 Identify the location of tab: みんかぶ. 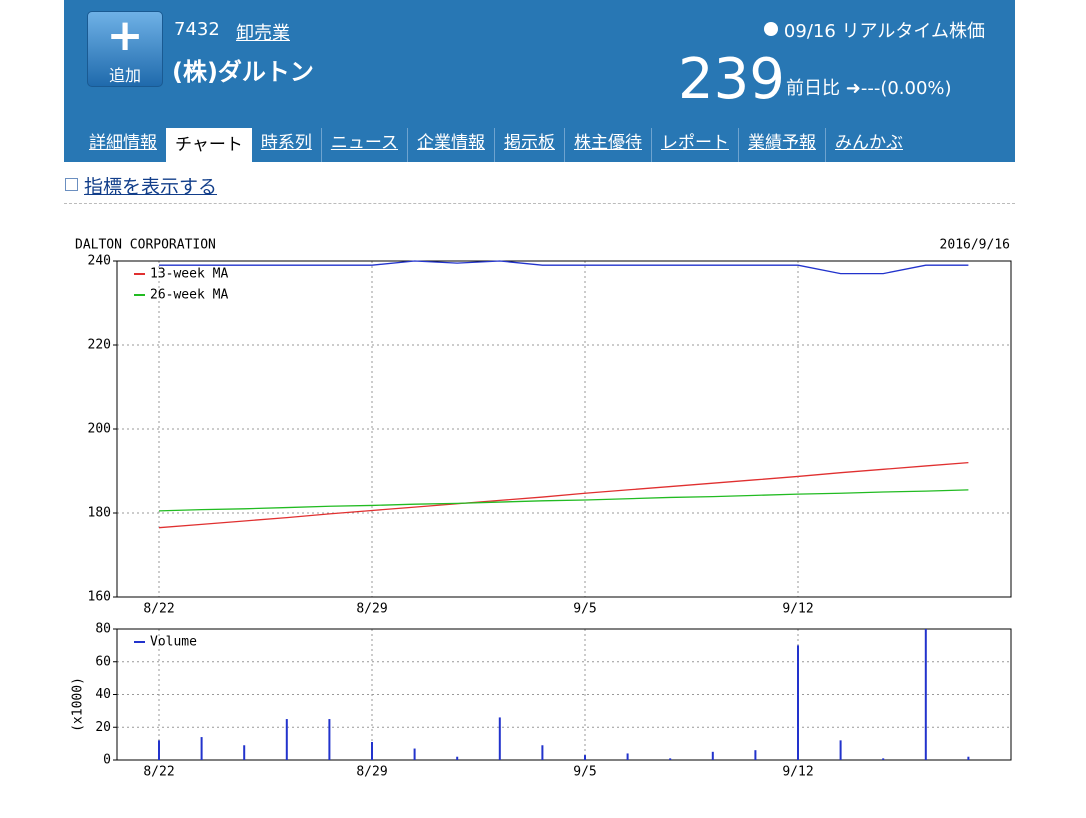
(868, 145).